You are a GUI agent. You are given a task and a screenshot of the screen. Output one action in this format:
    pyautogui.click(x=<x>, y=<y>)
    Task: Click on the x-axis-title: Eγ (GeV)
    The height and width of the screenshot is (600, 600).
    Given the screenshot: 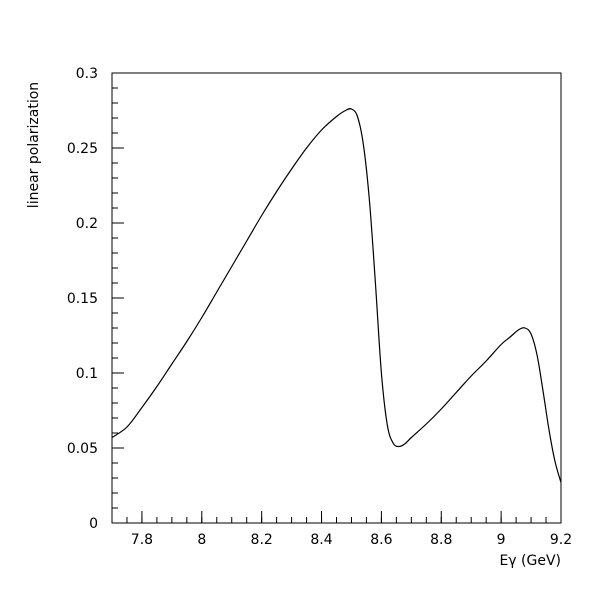 What is the action you would take?
    pyautogui.click(x=530, y=561)
    